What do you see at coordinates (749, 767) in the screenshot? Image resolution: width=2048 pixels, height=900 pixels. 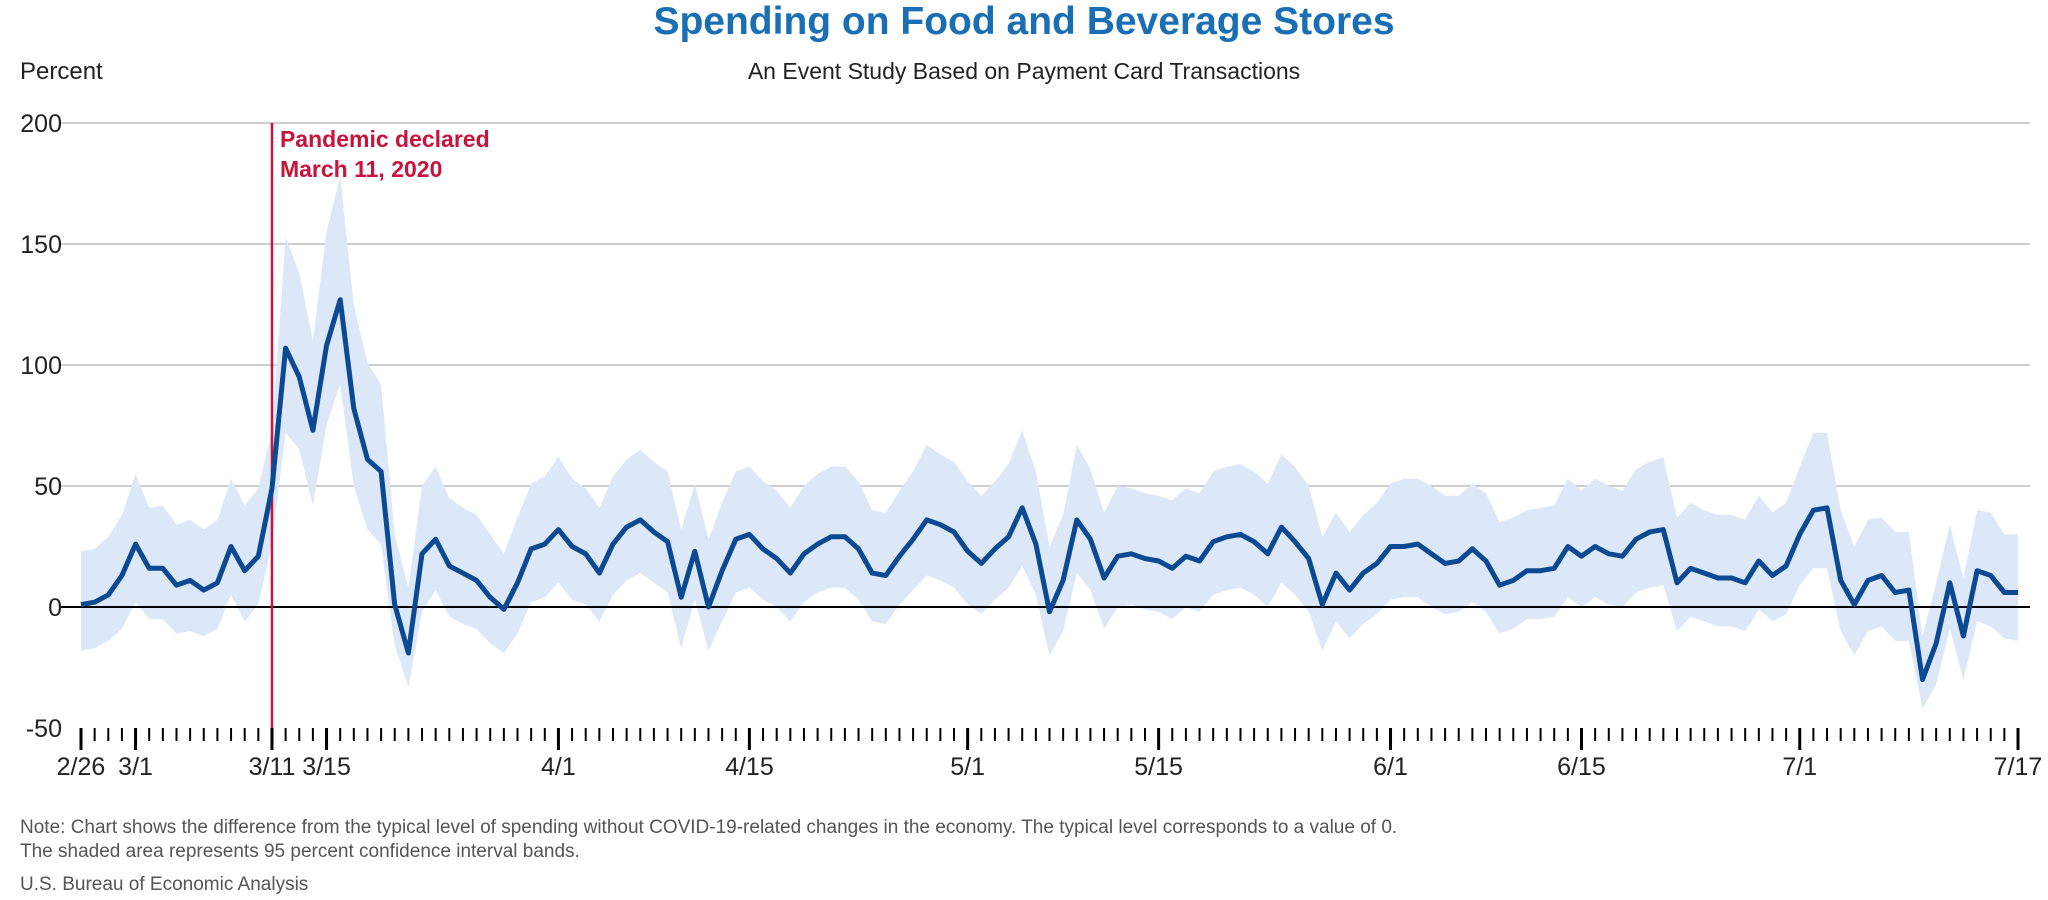 I see `x-tick-label: 4/15` at bounding box center [749, 767].